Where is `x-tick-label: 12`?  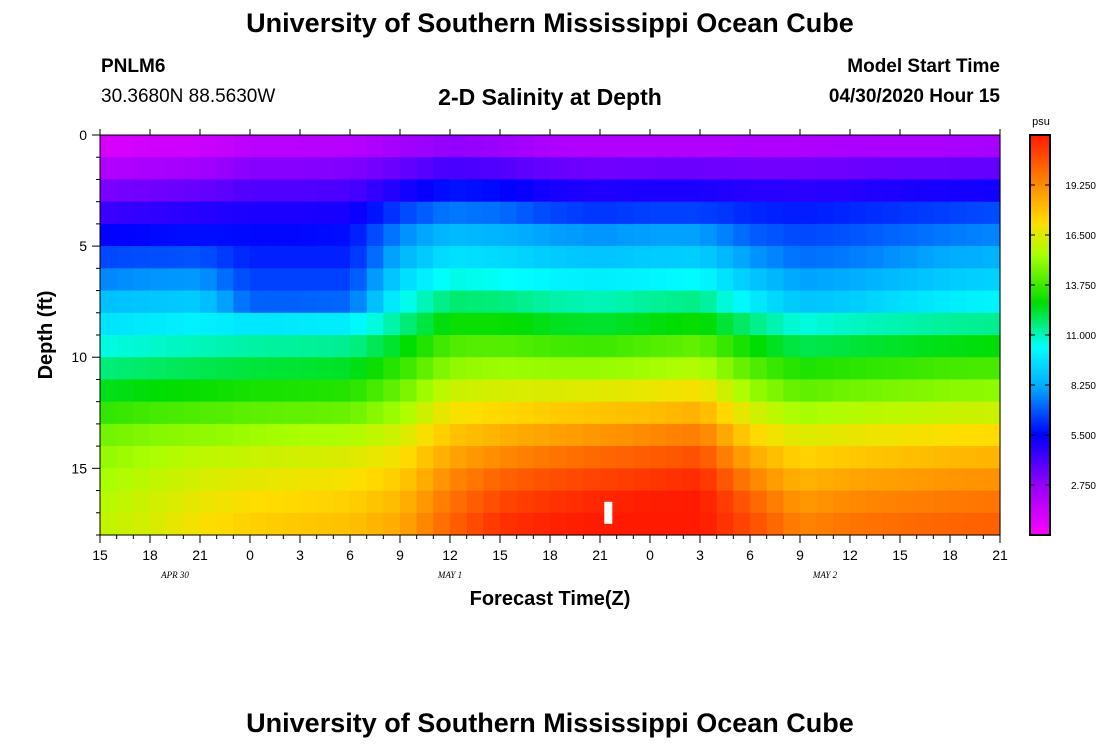 x-tick-label: 12 is located at coordinates (850, 555).